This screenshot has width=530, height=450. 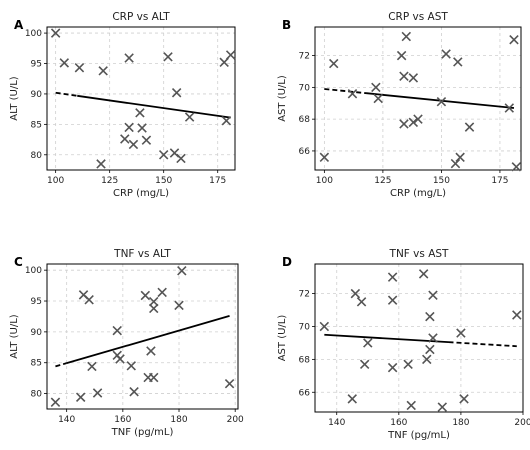 What do you see at coordinates (286, 25) in the screenshot?
I see `panel-letter: B` at bounding box center [286, 25].